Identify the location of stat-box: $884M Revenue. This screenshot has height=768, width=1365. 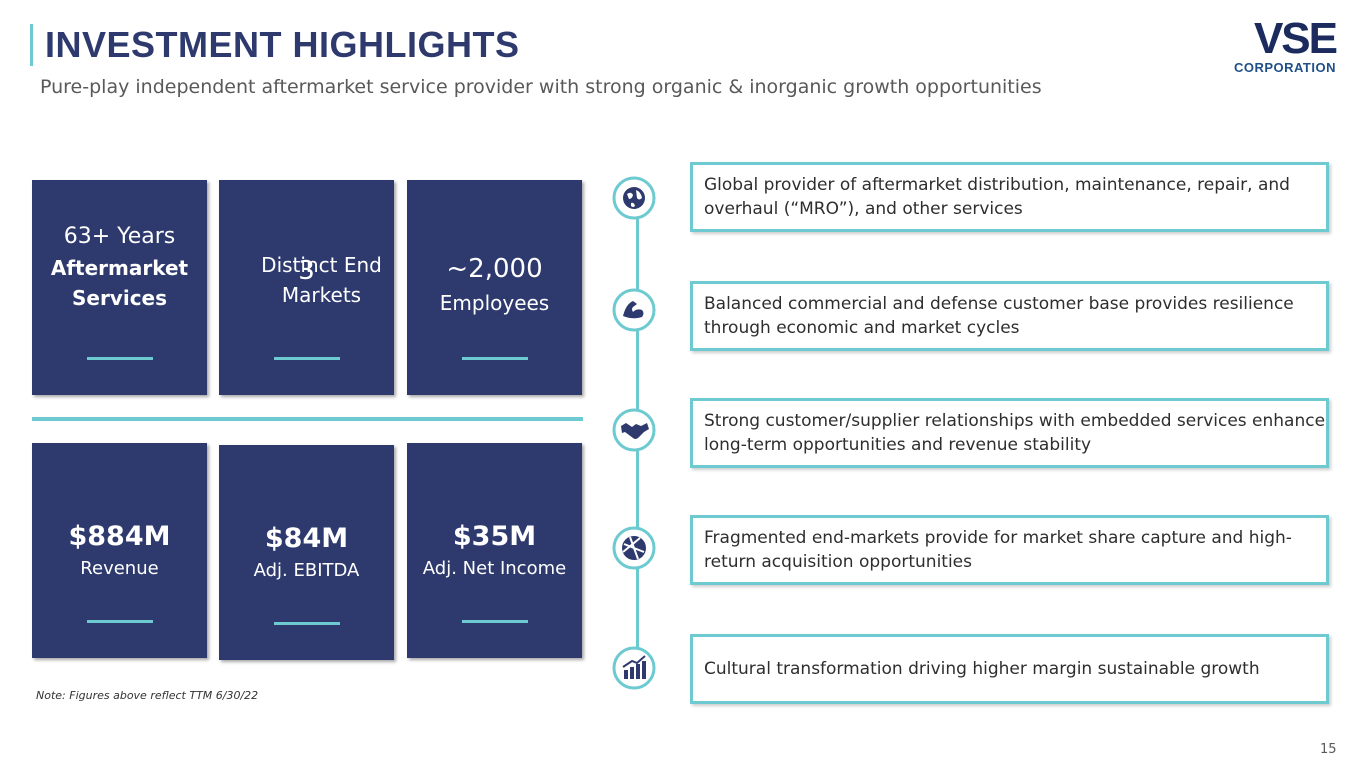
(119, 550).